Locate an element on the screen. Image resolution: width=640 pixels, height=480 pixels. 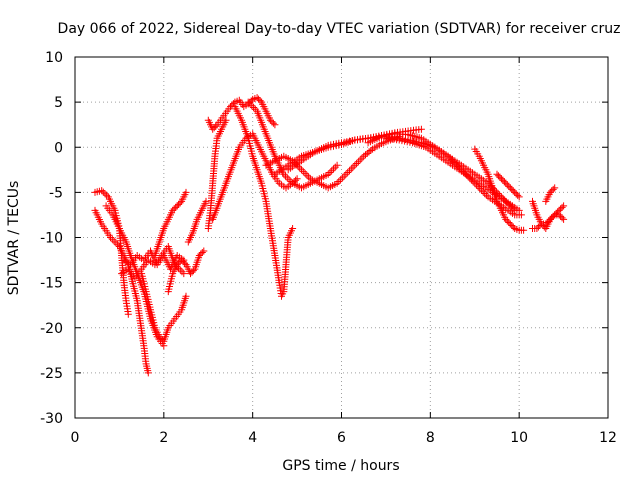
y-tick-label-minus15: -15 is located at coordinates (51, 284).